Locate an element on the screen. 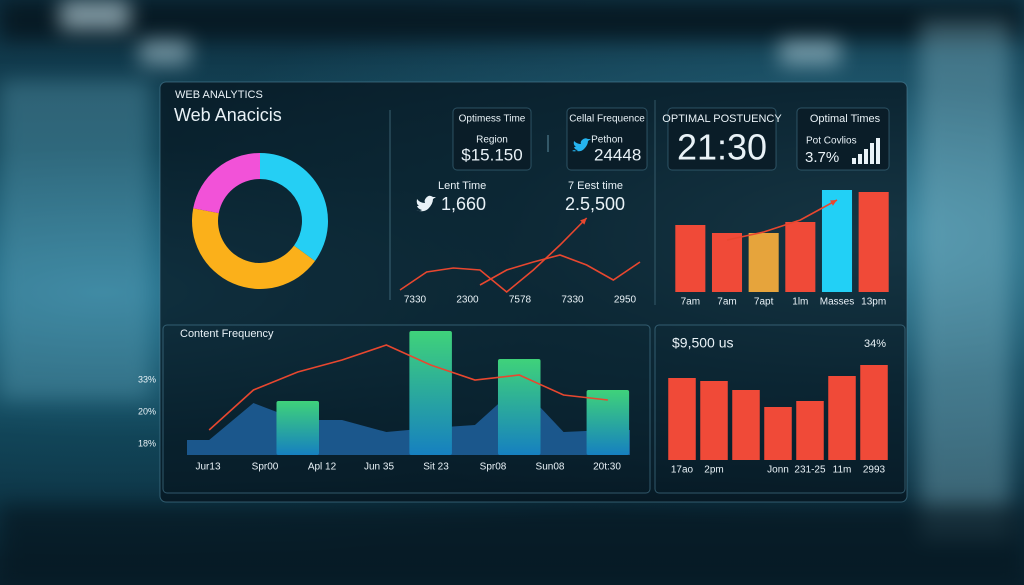  pillar is located at coordinates (965, 280).